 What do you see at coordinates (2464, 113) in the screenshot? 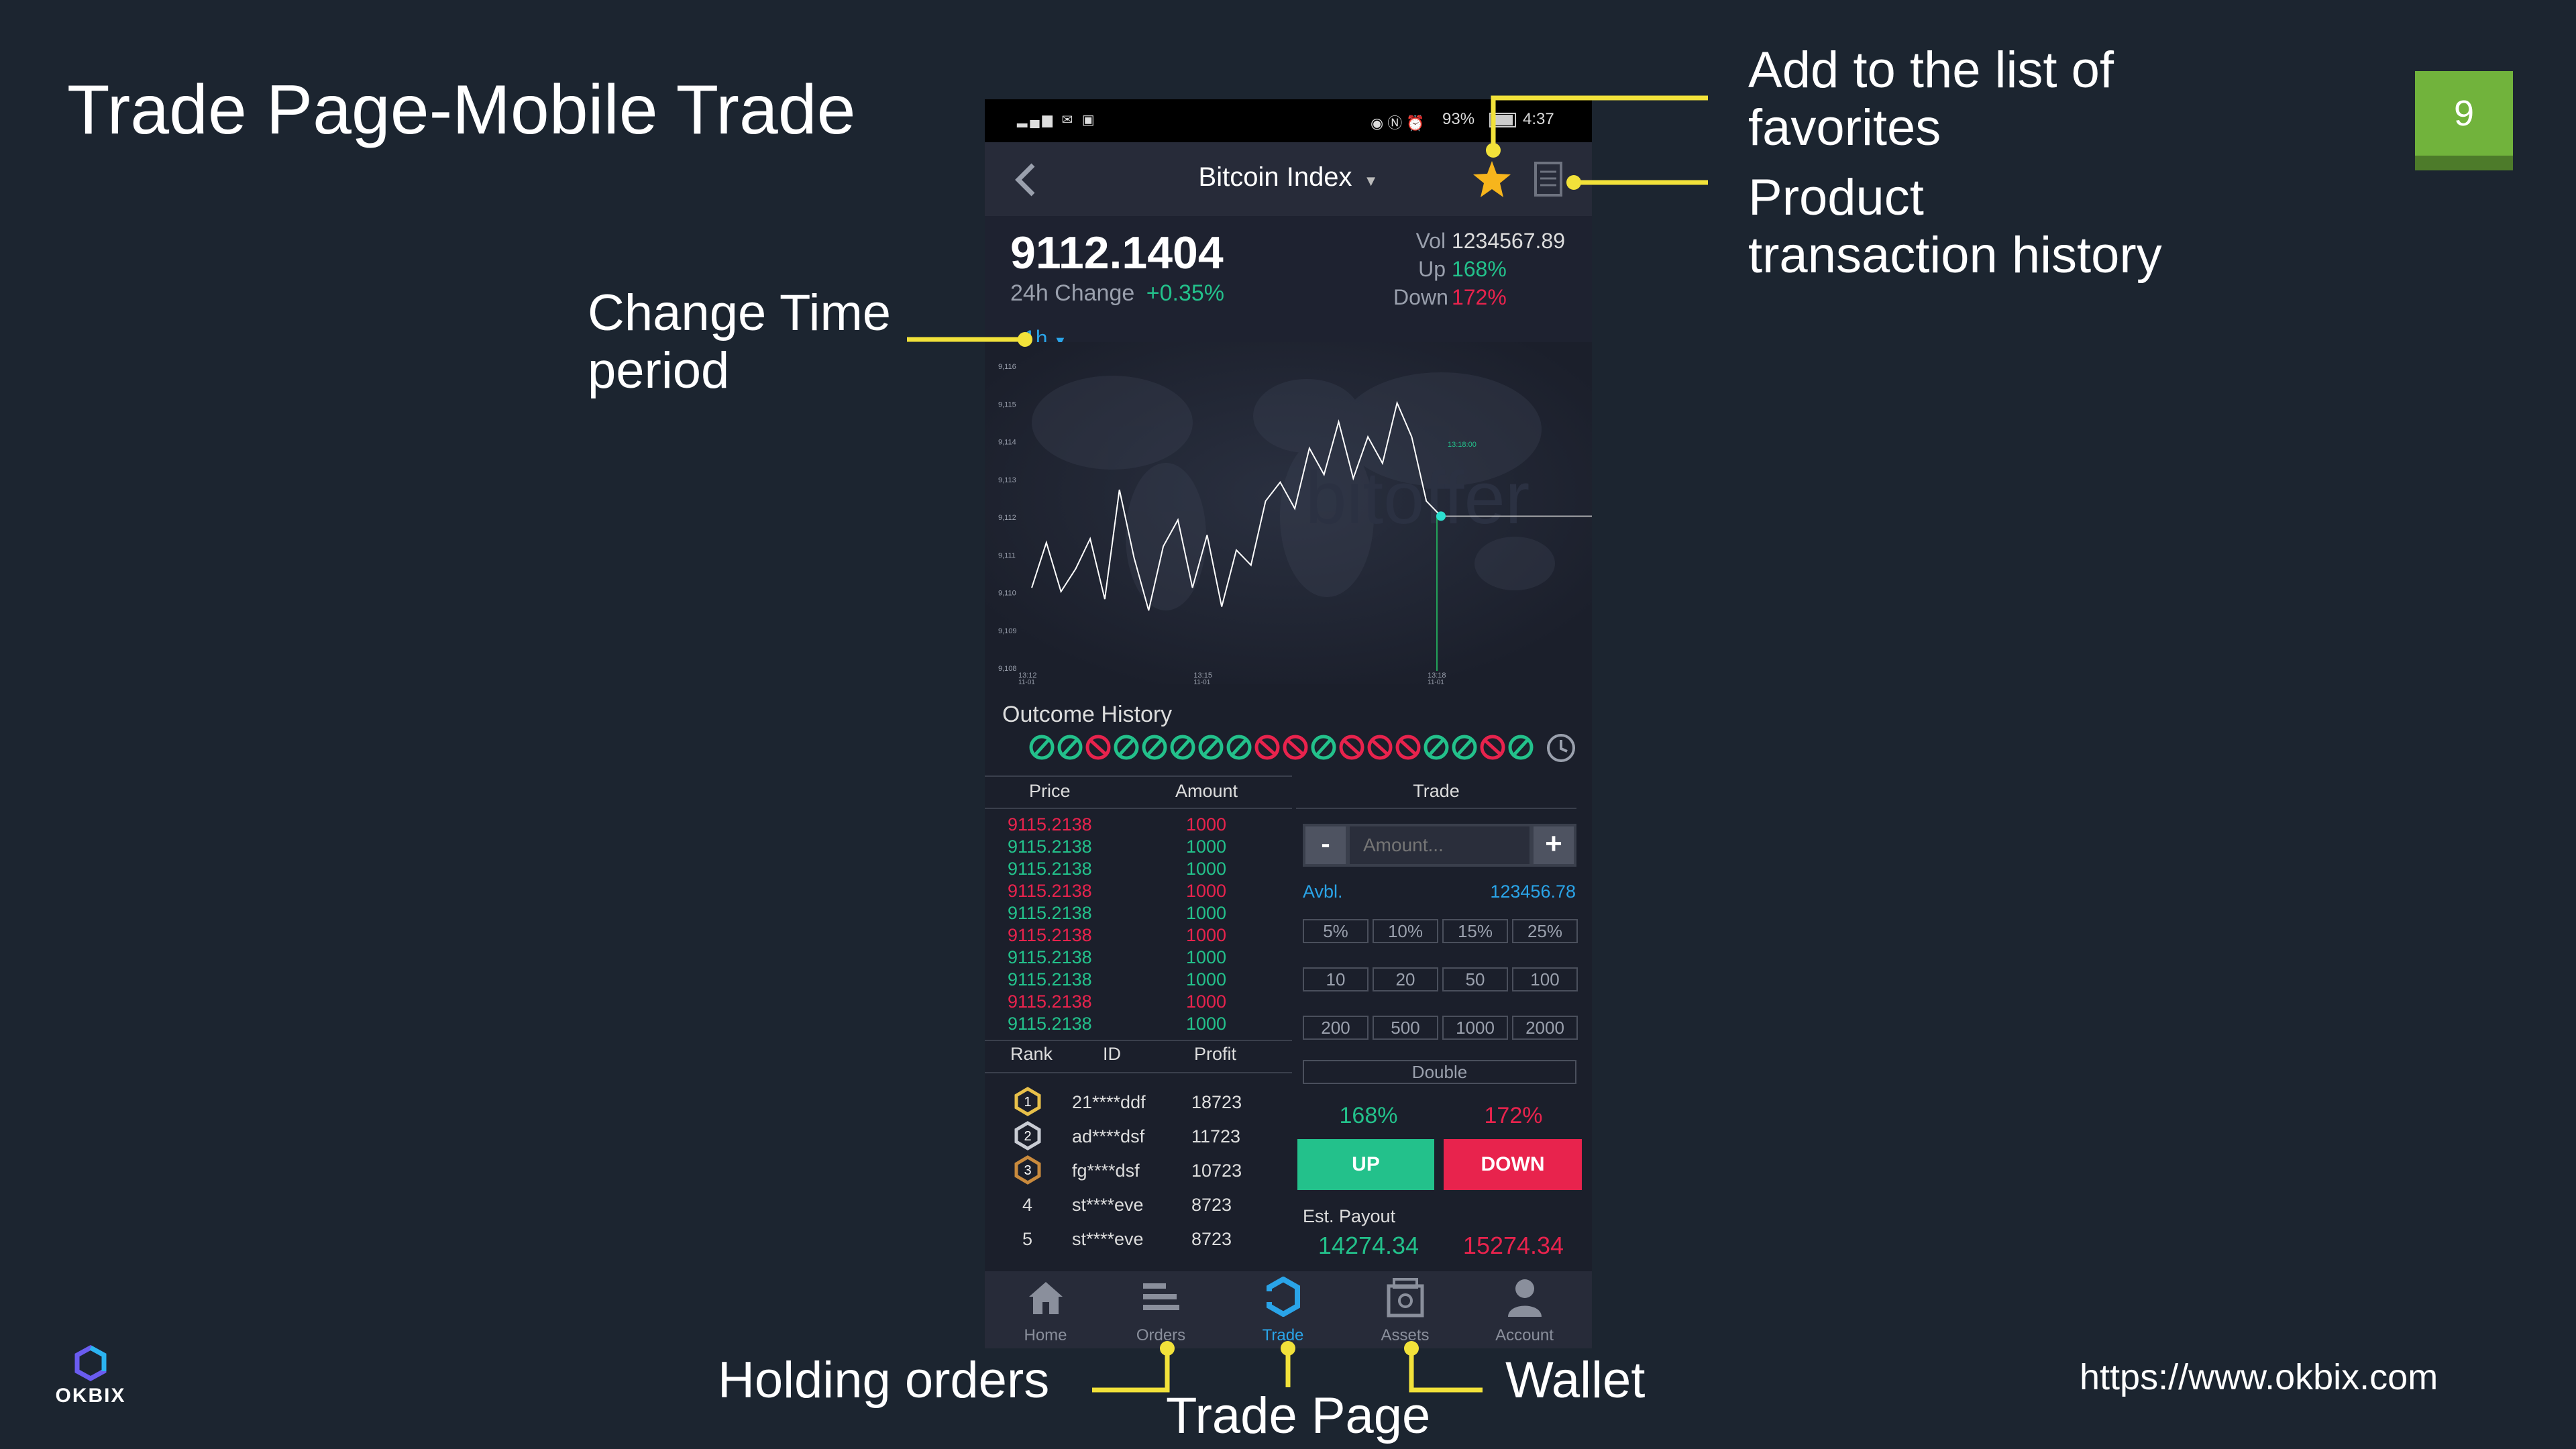
I see `page-number: 9` at bounding box center [2464, 113].